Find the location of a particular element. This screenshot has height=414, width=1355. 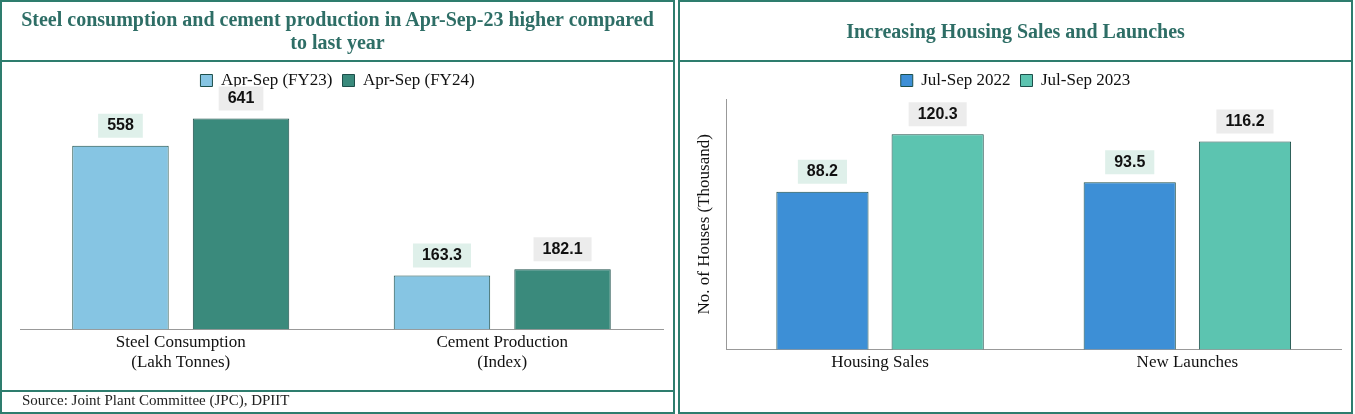

data-label: 120.3 is located at coordinates (937, 113).